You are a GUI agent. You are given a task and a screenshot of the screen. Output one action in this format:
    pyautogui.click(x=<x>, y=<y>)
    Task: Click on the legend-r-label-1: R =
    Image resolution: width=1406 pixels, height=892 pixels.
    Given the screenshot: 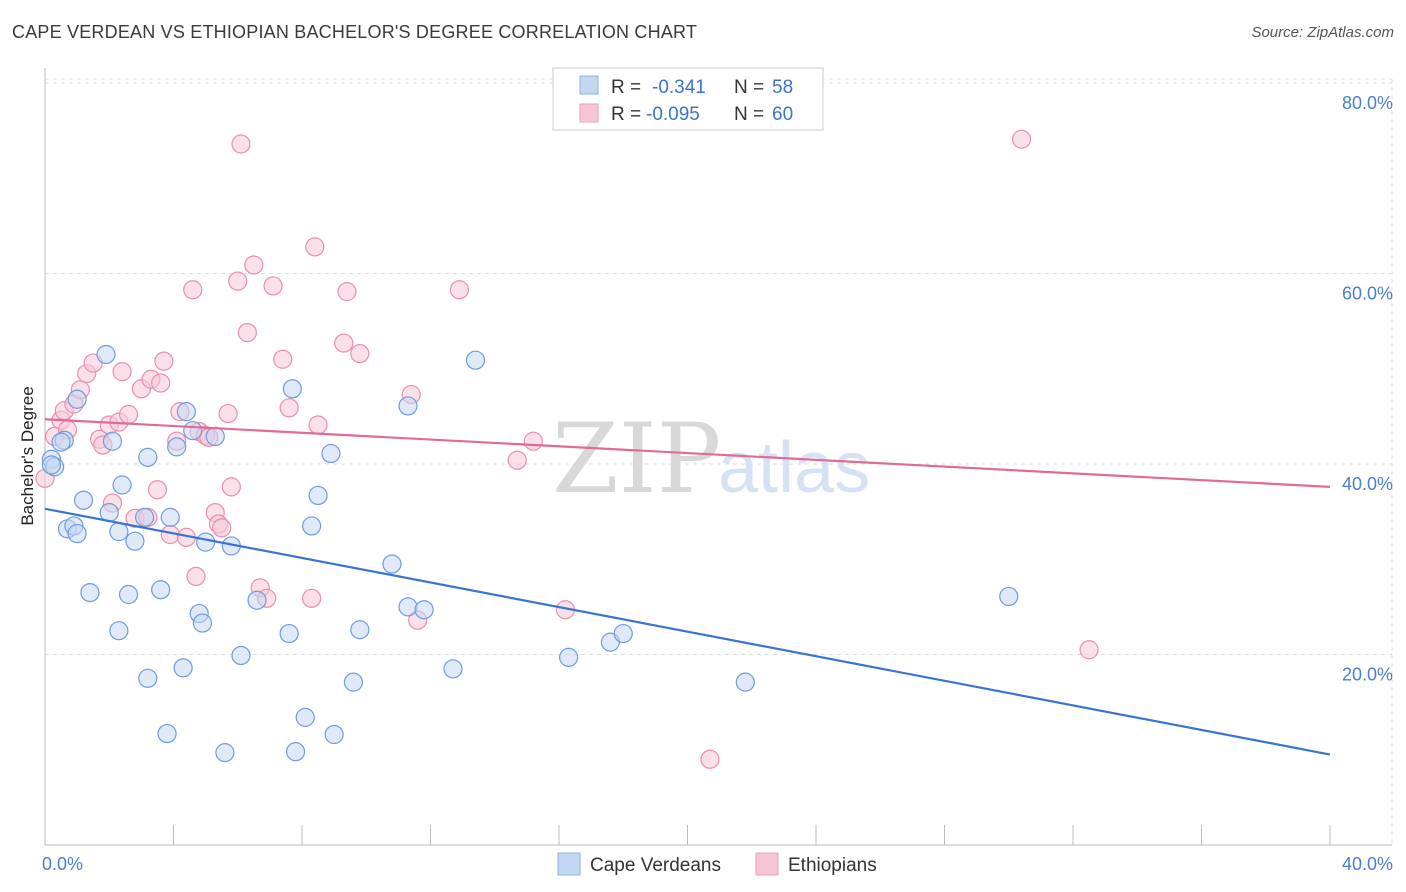 What is the action you would take?
    pyautogui.click(x=626, y=87)
    